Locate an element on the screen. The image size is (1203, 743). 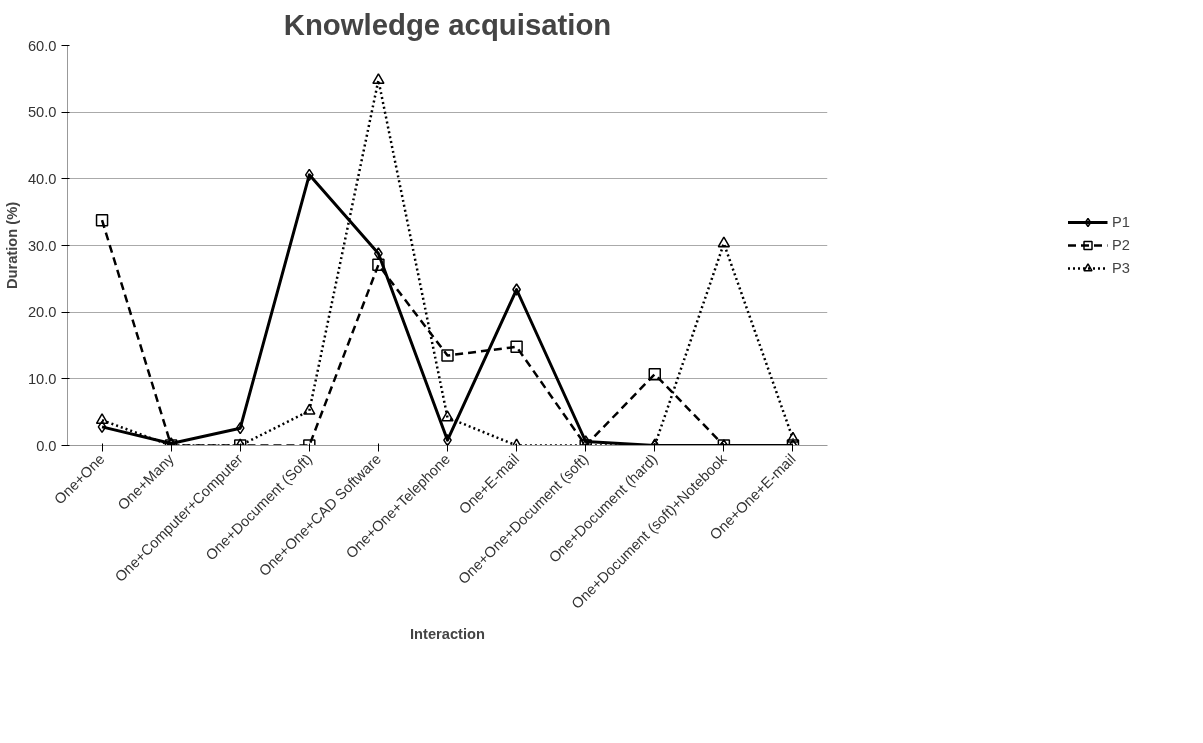
y-tick-label: 20.0 is located at coordinates (42, 312).